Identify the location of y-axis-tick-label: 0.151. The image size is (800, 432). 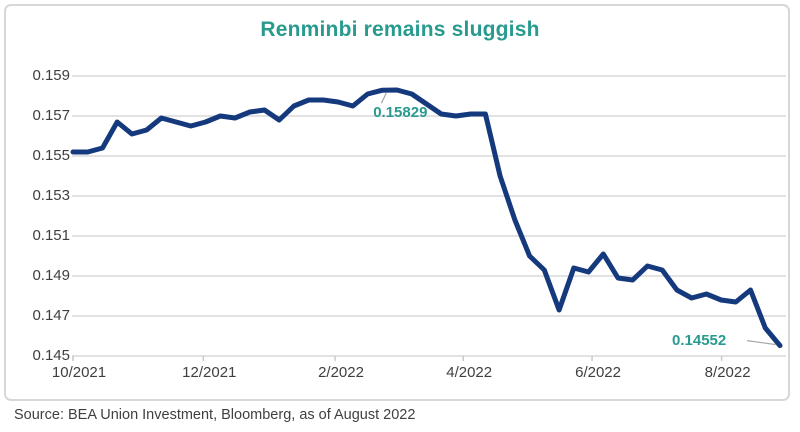
(51, 235).